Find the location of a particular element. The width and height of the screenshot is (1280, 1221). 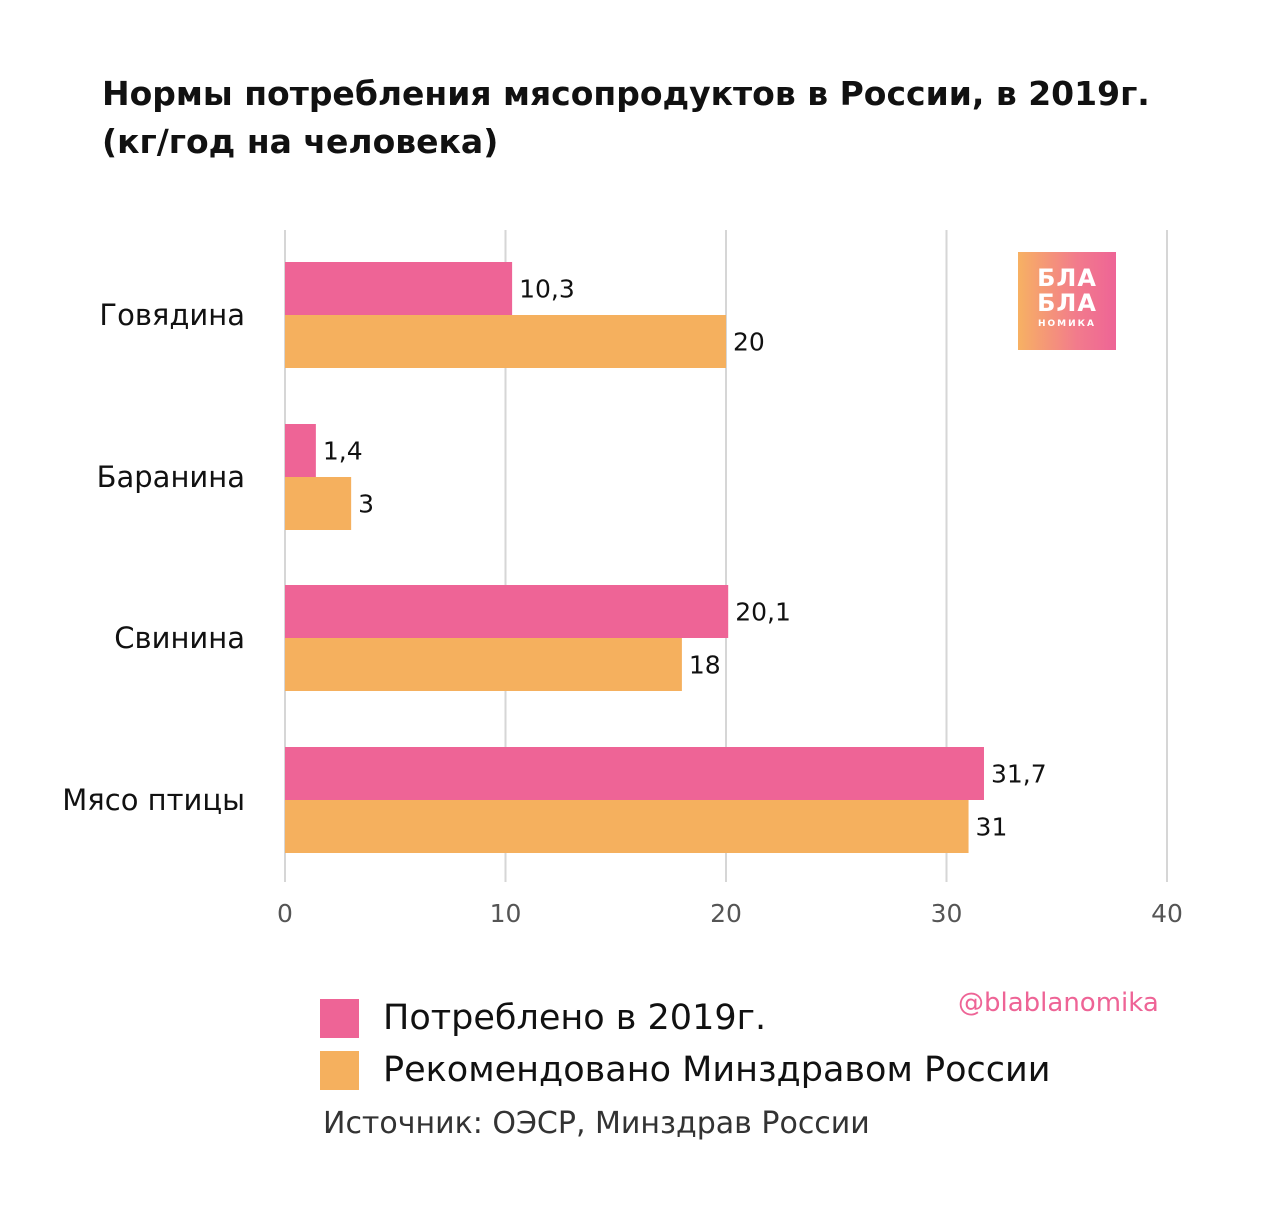

legend-item-recommended: Рекомендовано Минздравом России is located at coordinates (685, 1070).